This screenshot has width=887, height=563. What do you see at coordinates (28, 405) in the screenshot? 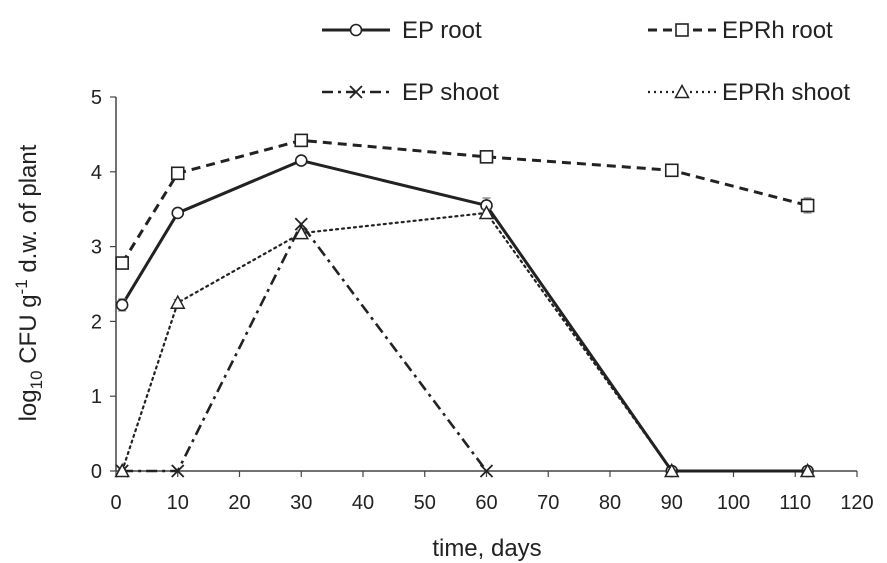
I see `y-axis-label-log: log` at bounding box center [28, 405].